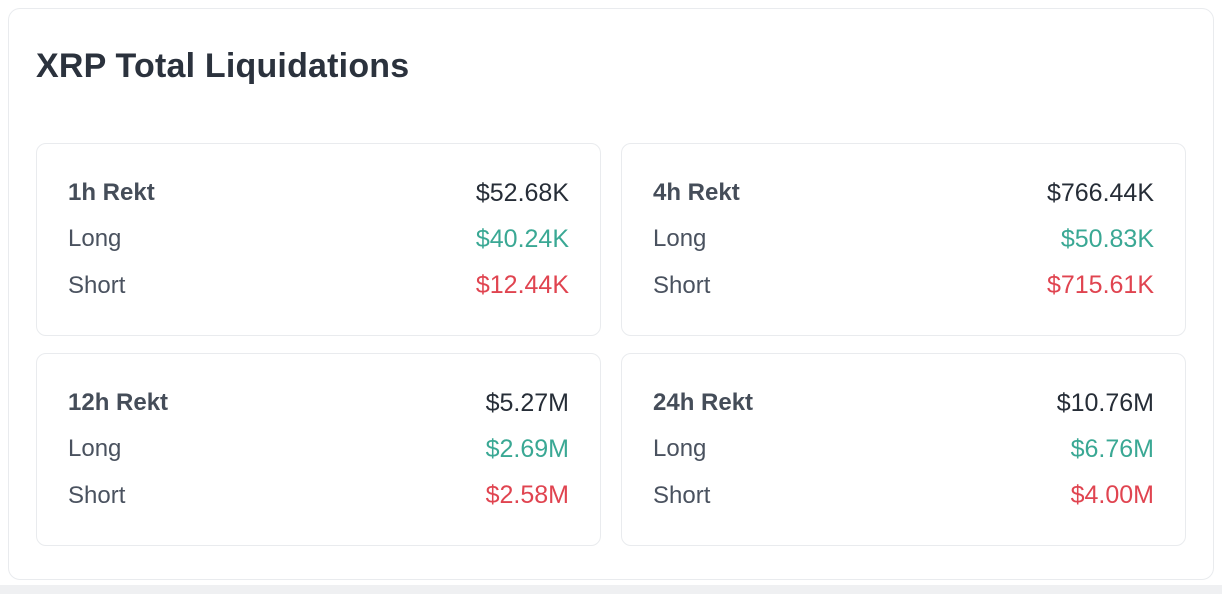  I want to click on period-label: 24h Rekt, so click(703, 403).